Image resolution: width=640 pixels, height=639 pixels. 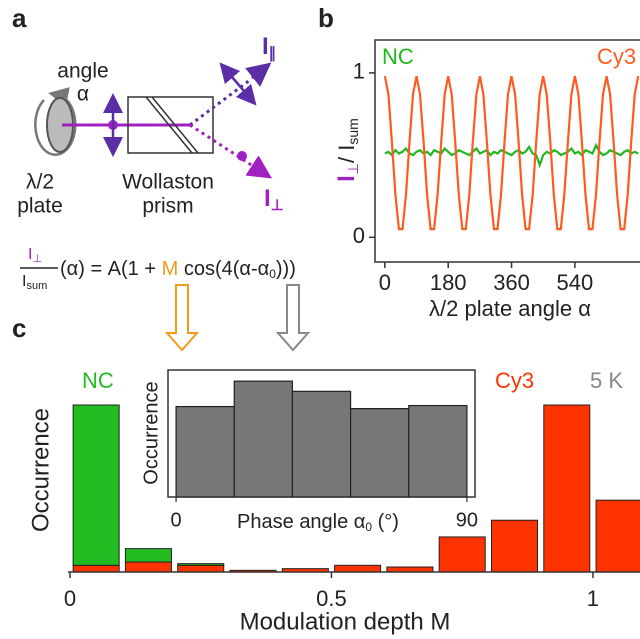 I want to click on formula: I⊥, so click(x=35, y=255).